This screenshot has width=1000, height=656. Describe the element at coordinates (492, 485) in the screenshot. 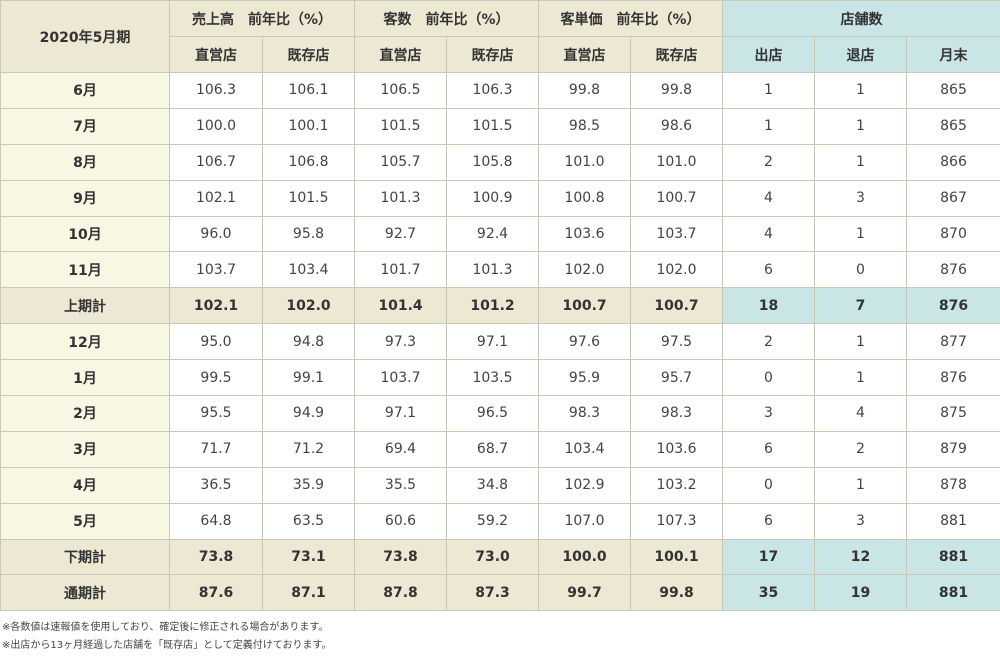

I see `table-cell: 34.8` at that location.